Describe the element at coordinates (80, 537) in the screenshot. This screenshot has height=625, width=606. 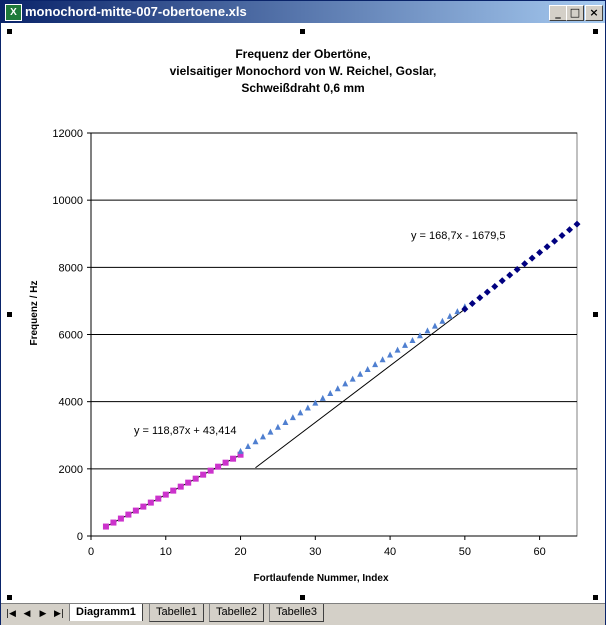
I see `y-tick-label: 0` at that location.